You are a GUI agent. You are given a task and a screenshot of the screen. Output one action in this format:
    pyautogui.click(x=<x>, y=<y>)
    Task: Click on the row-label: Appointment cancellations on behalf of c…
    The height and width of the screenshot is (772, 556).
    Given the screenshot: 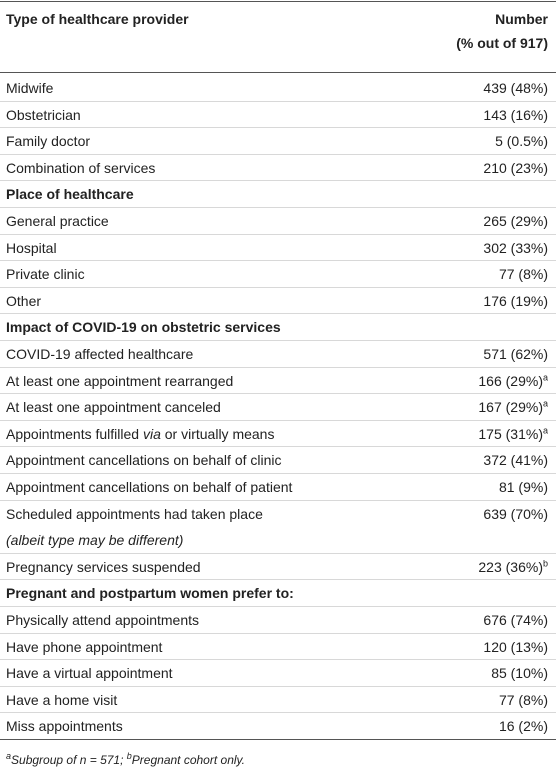 What is the action you would take?
    pyautogui.click(x=144, y=460)
    